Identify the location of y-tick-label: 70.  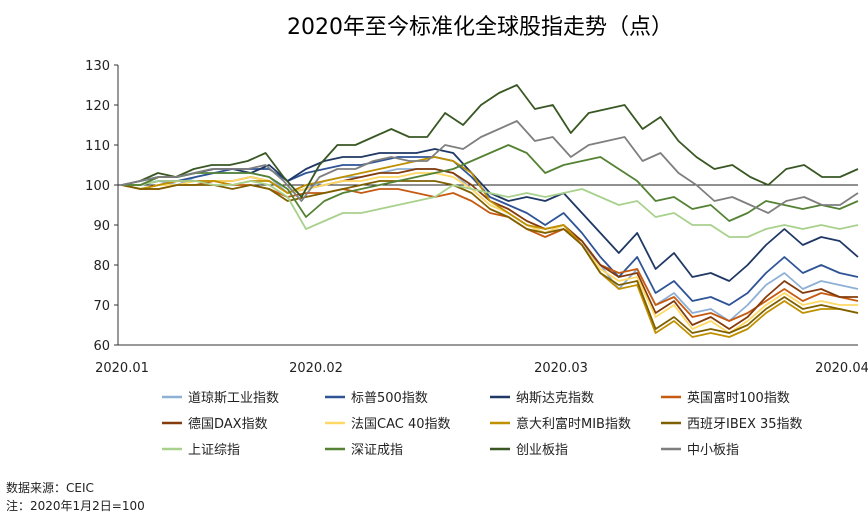
(101, 306).